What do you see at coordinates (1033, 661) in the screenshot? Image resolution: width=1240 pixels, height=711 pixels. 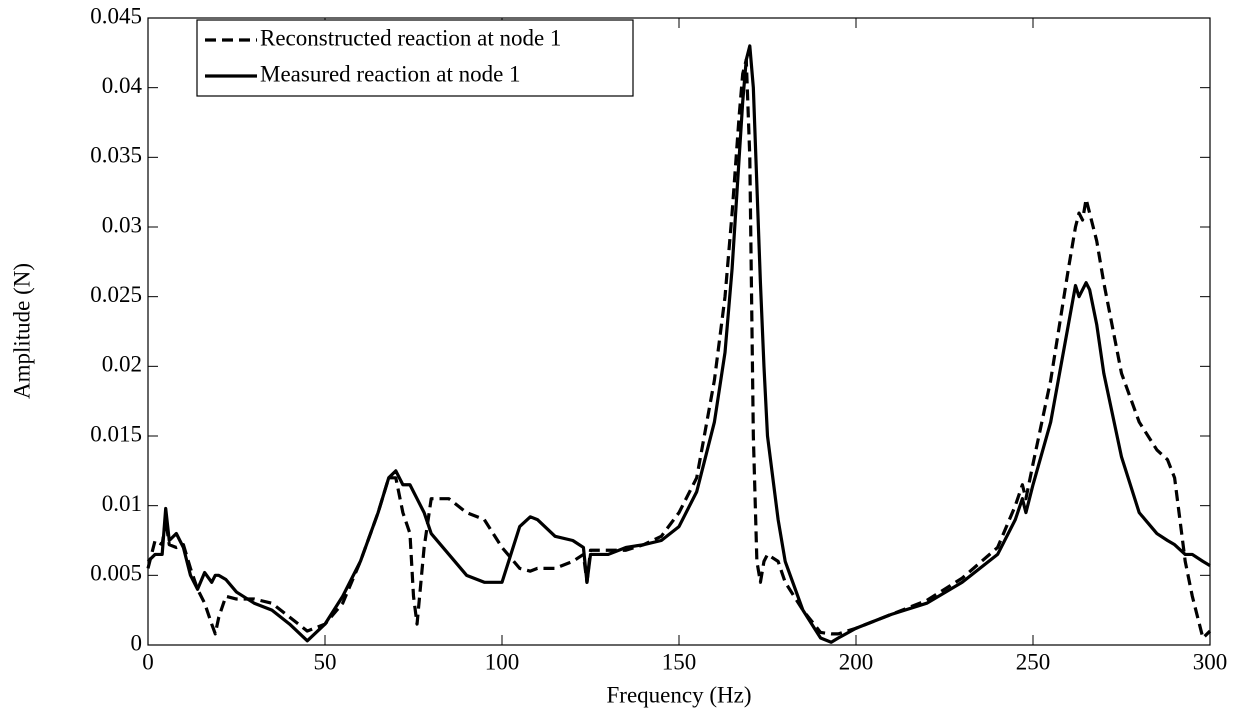 I see `x-tick-label: 250` at bounding box center [1033, 661].